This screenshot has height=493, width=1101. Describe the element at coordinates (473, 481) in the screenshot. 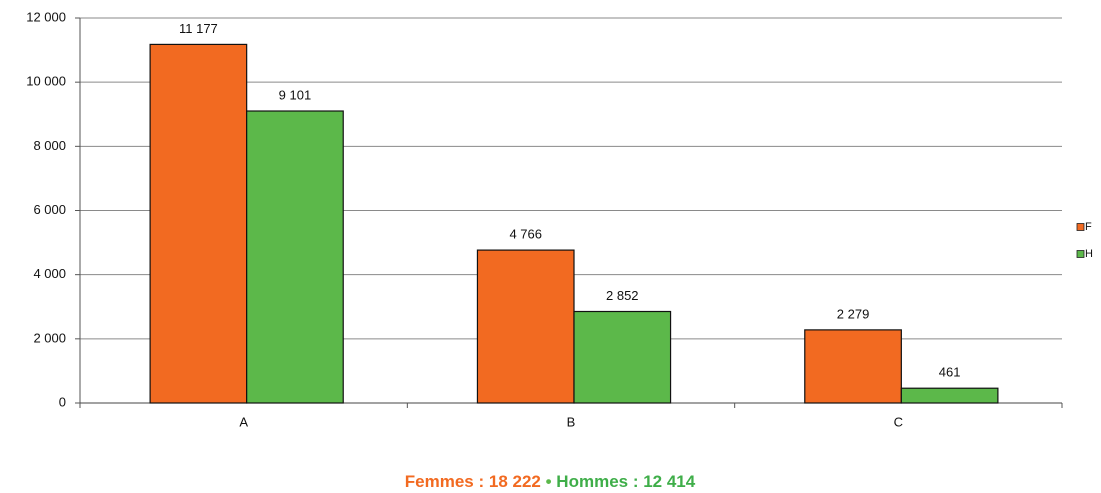

I see `footer-women: Femmes : 18 222` at that location.